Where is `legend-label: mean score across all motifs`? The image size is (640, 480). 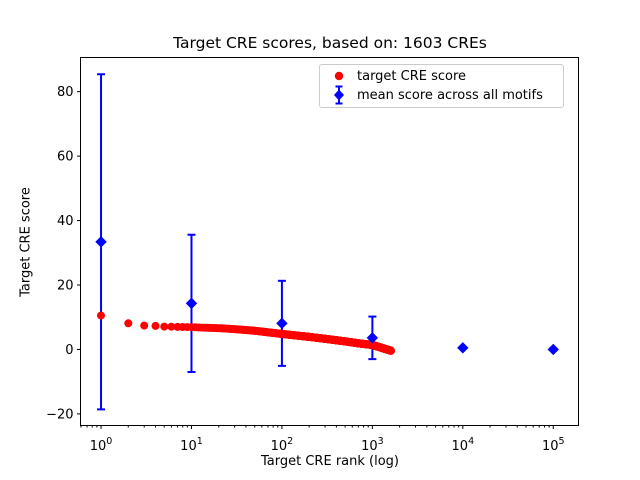
legend-label: mean score across all motifs is located at coordinates (450, 95).